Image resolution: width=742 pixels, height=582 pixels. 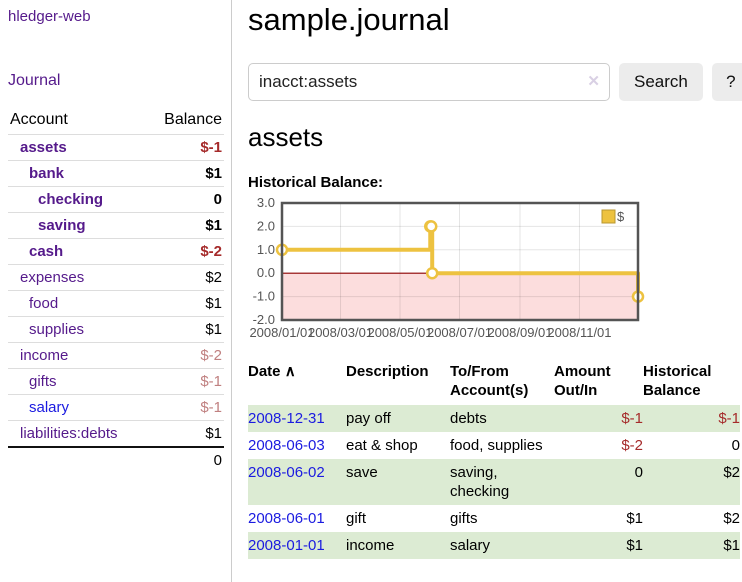 What do you see at coordinates (362, 472) in the screenshot?
I see `transaction-description: save` at bounding box center [362, 472].